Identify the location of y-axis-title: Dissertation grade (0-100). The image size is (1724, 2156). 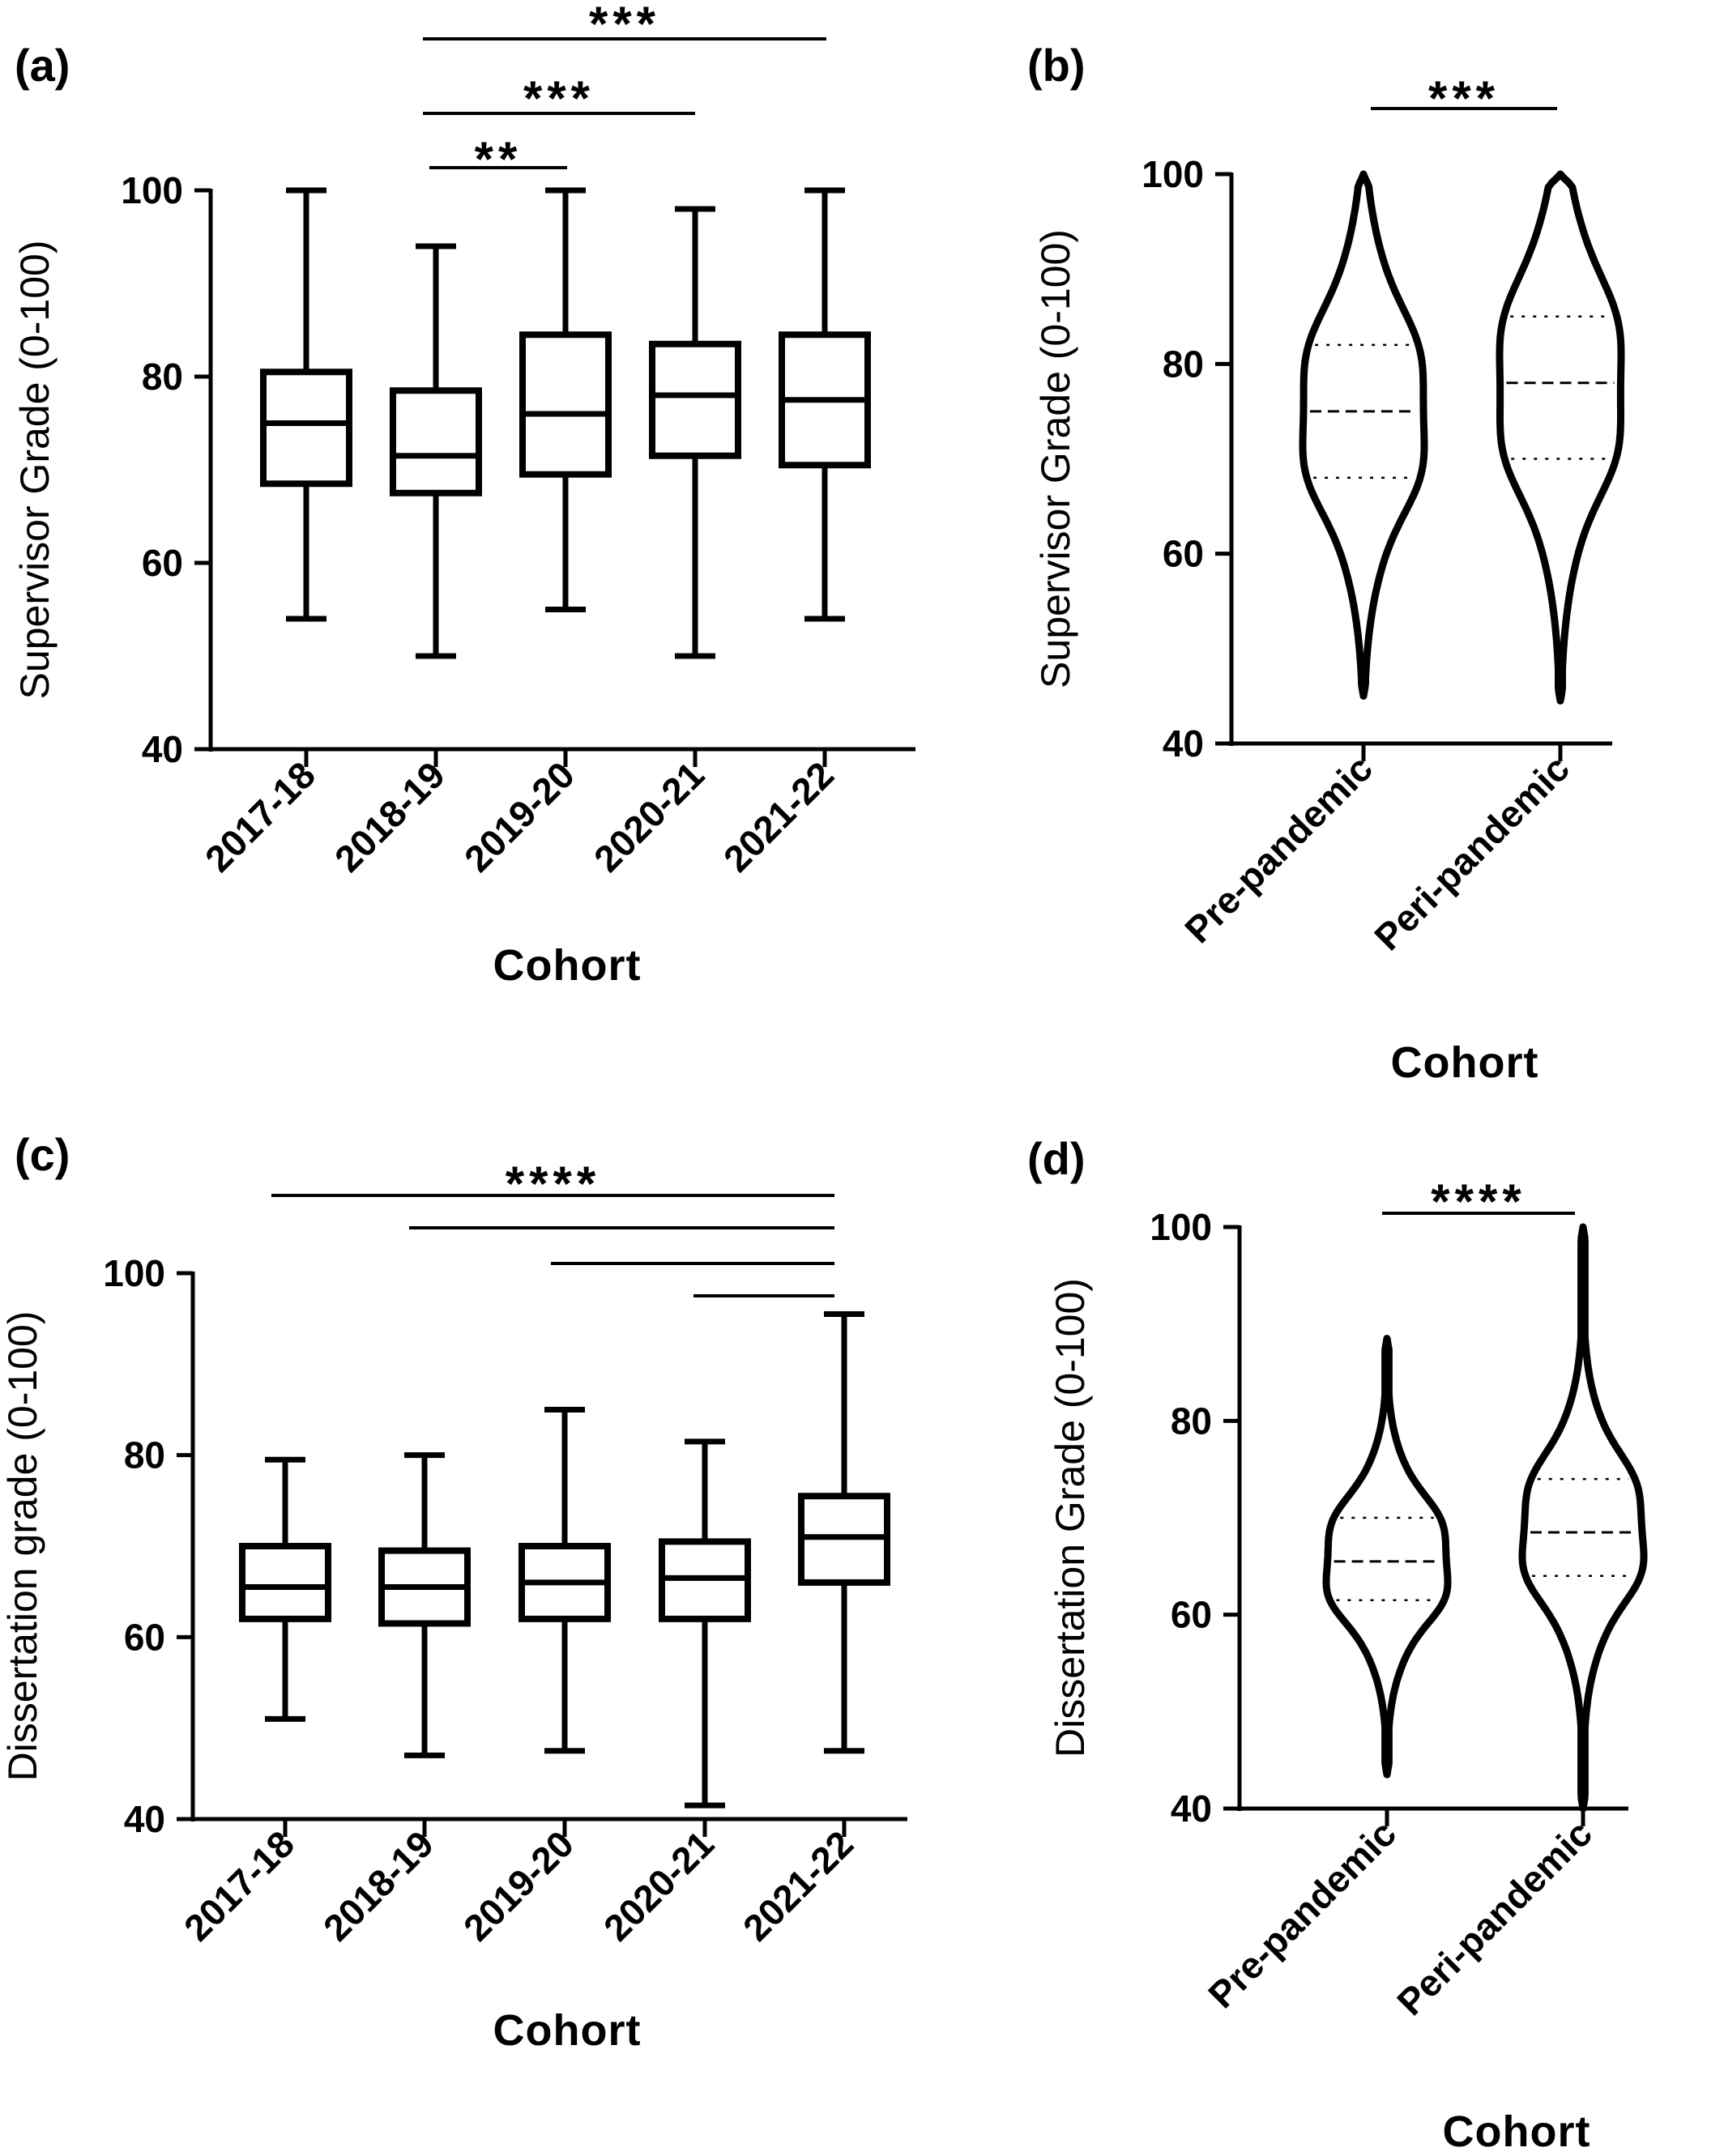
(22, 1546).